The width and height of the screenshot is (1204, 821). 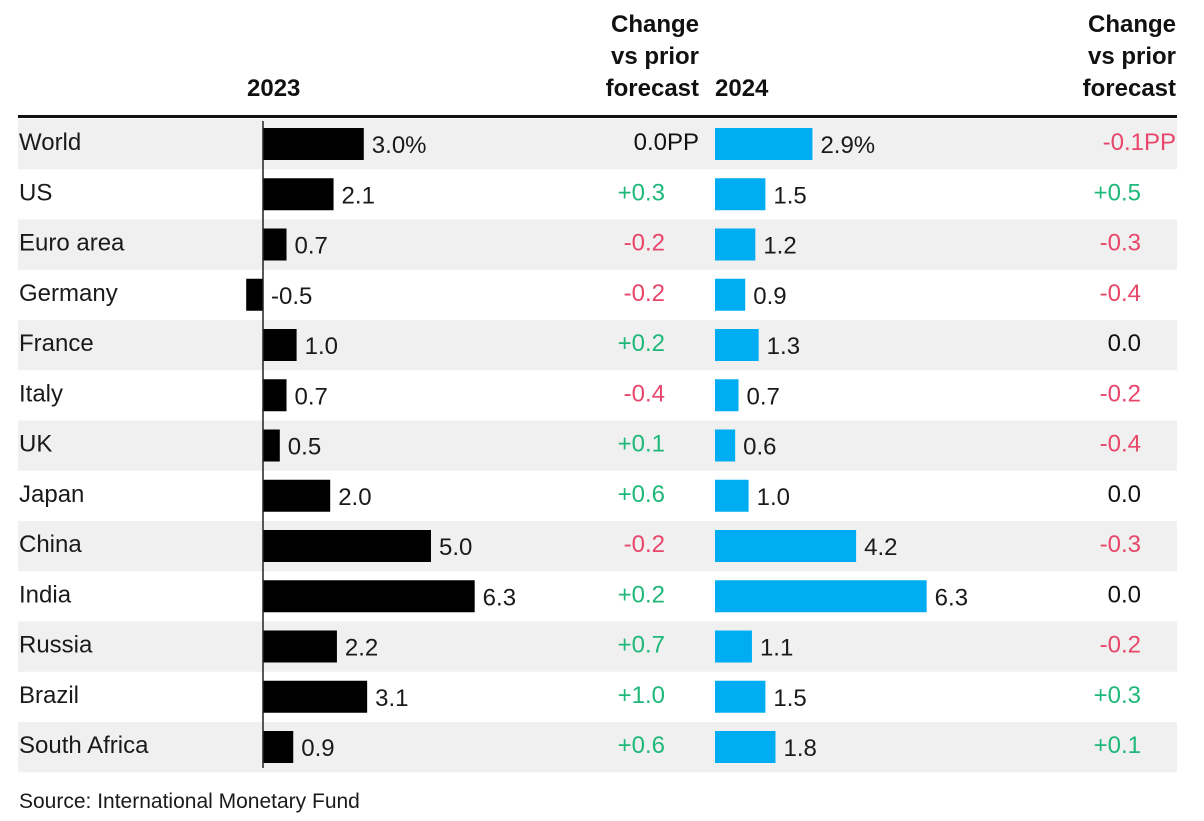 I want to click on row-france: France 1.0 +0.2 1.3 0.0, so click(x=580, y=345).